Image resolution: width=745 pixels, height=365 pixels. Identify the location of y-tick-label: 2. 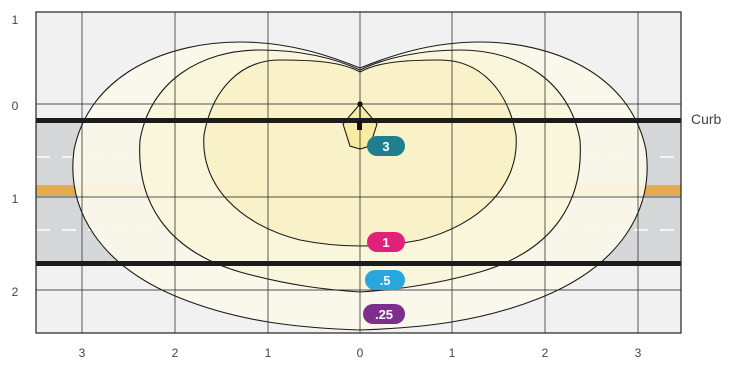
(15, 292).